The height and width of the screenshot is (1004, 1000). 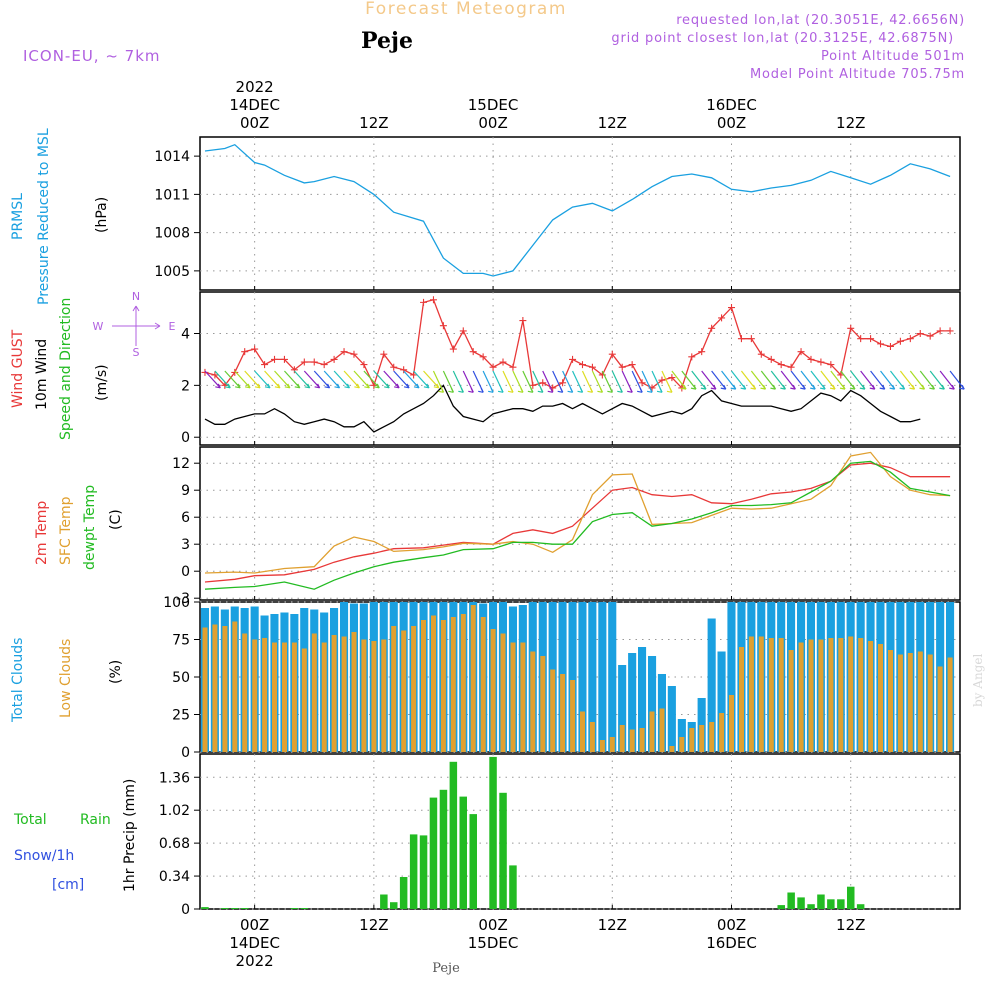 I want to click on panel-label: Snow/1h, so click(x=44, y=856).